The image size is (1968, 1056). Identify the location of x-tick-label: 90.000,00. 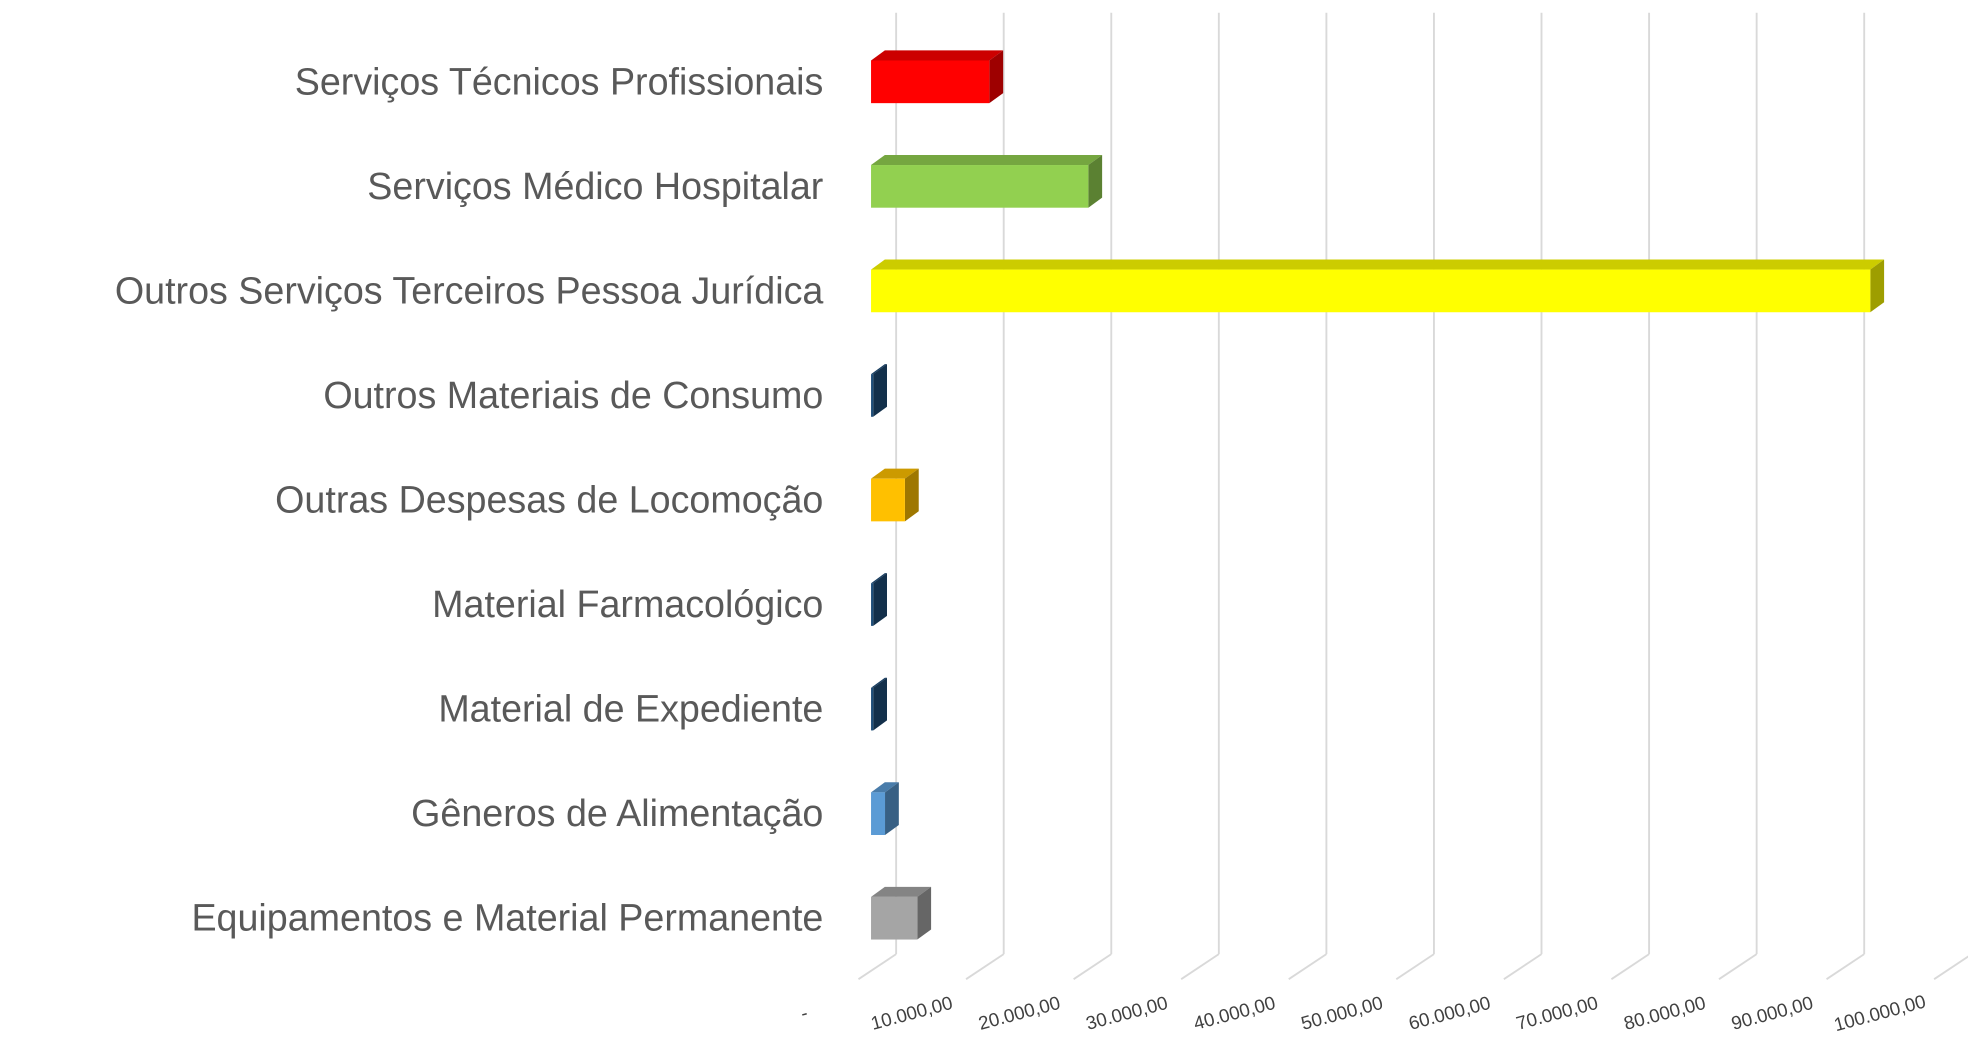
(1772, 1013).